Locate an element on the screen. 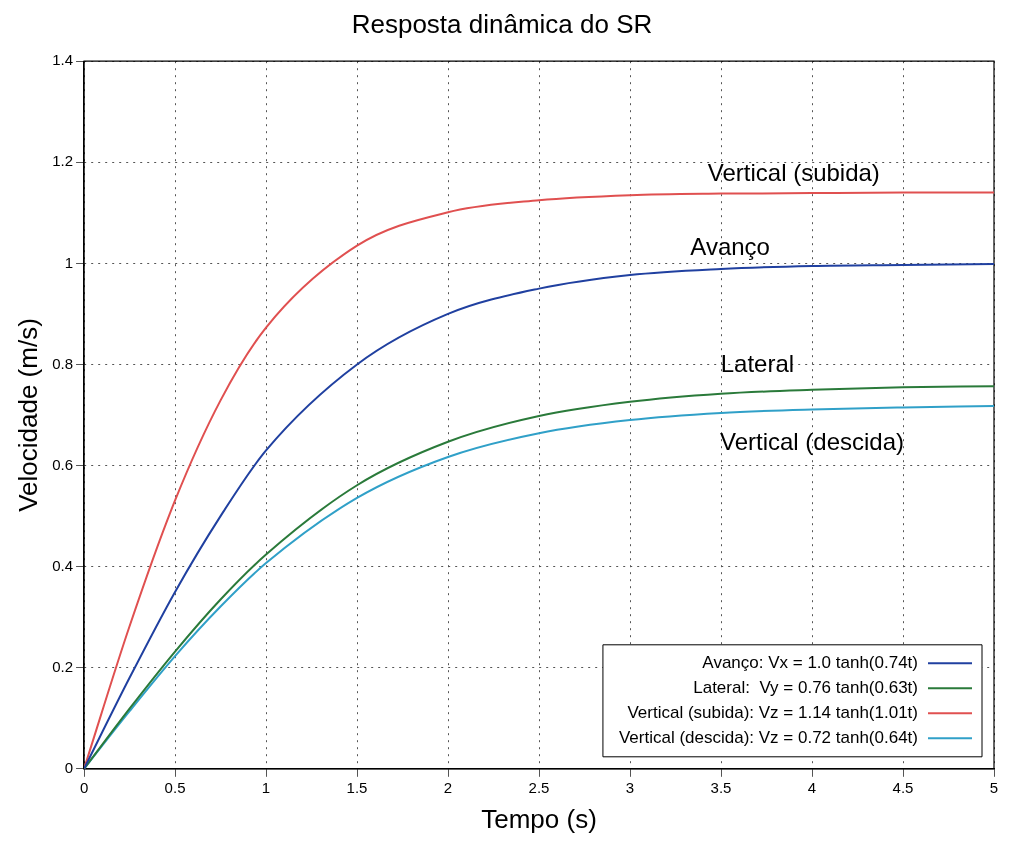 This screenshot has width=1024, height=850. x-tick-label: 4 is located at coordinates (812, 787).